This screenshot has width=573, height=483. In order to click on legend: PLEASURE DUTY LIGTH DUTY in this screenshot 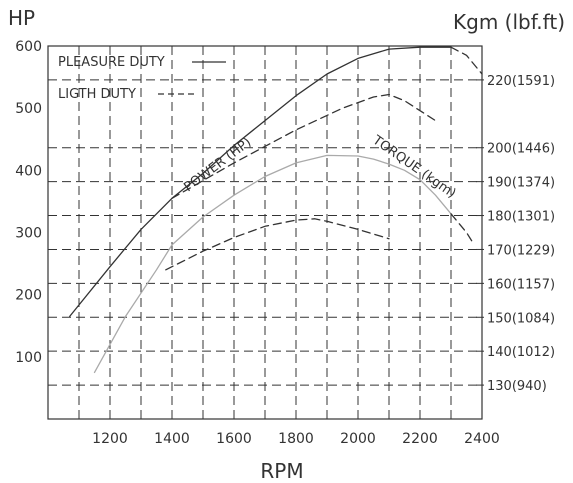, I will do `click(142, 78)`.